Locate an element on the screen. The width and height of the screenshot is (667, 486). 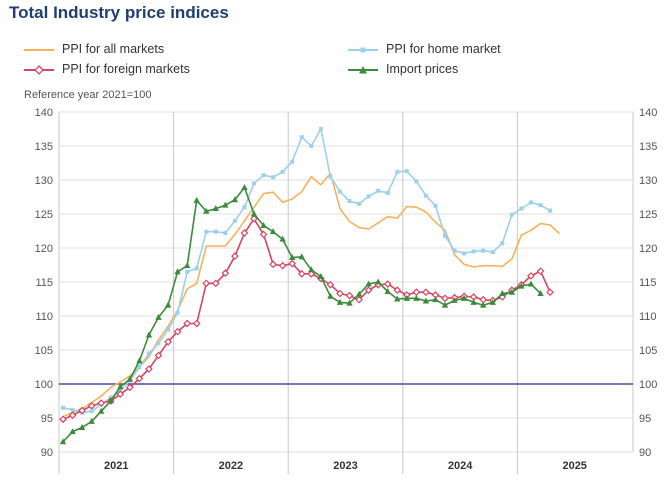
y-tick-label-left: 140 is located at coordinates (44, 113).